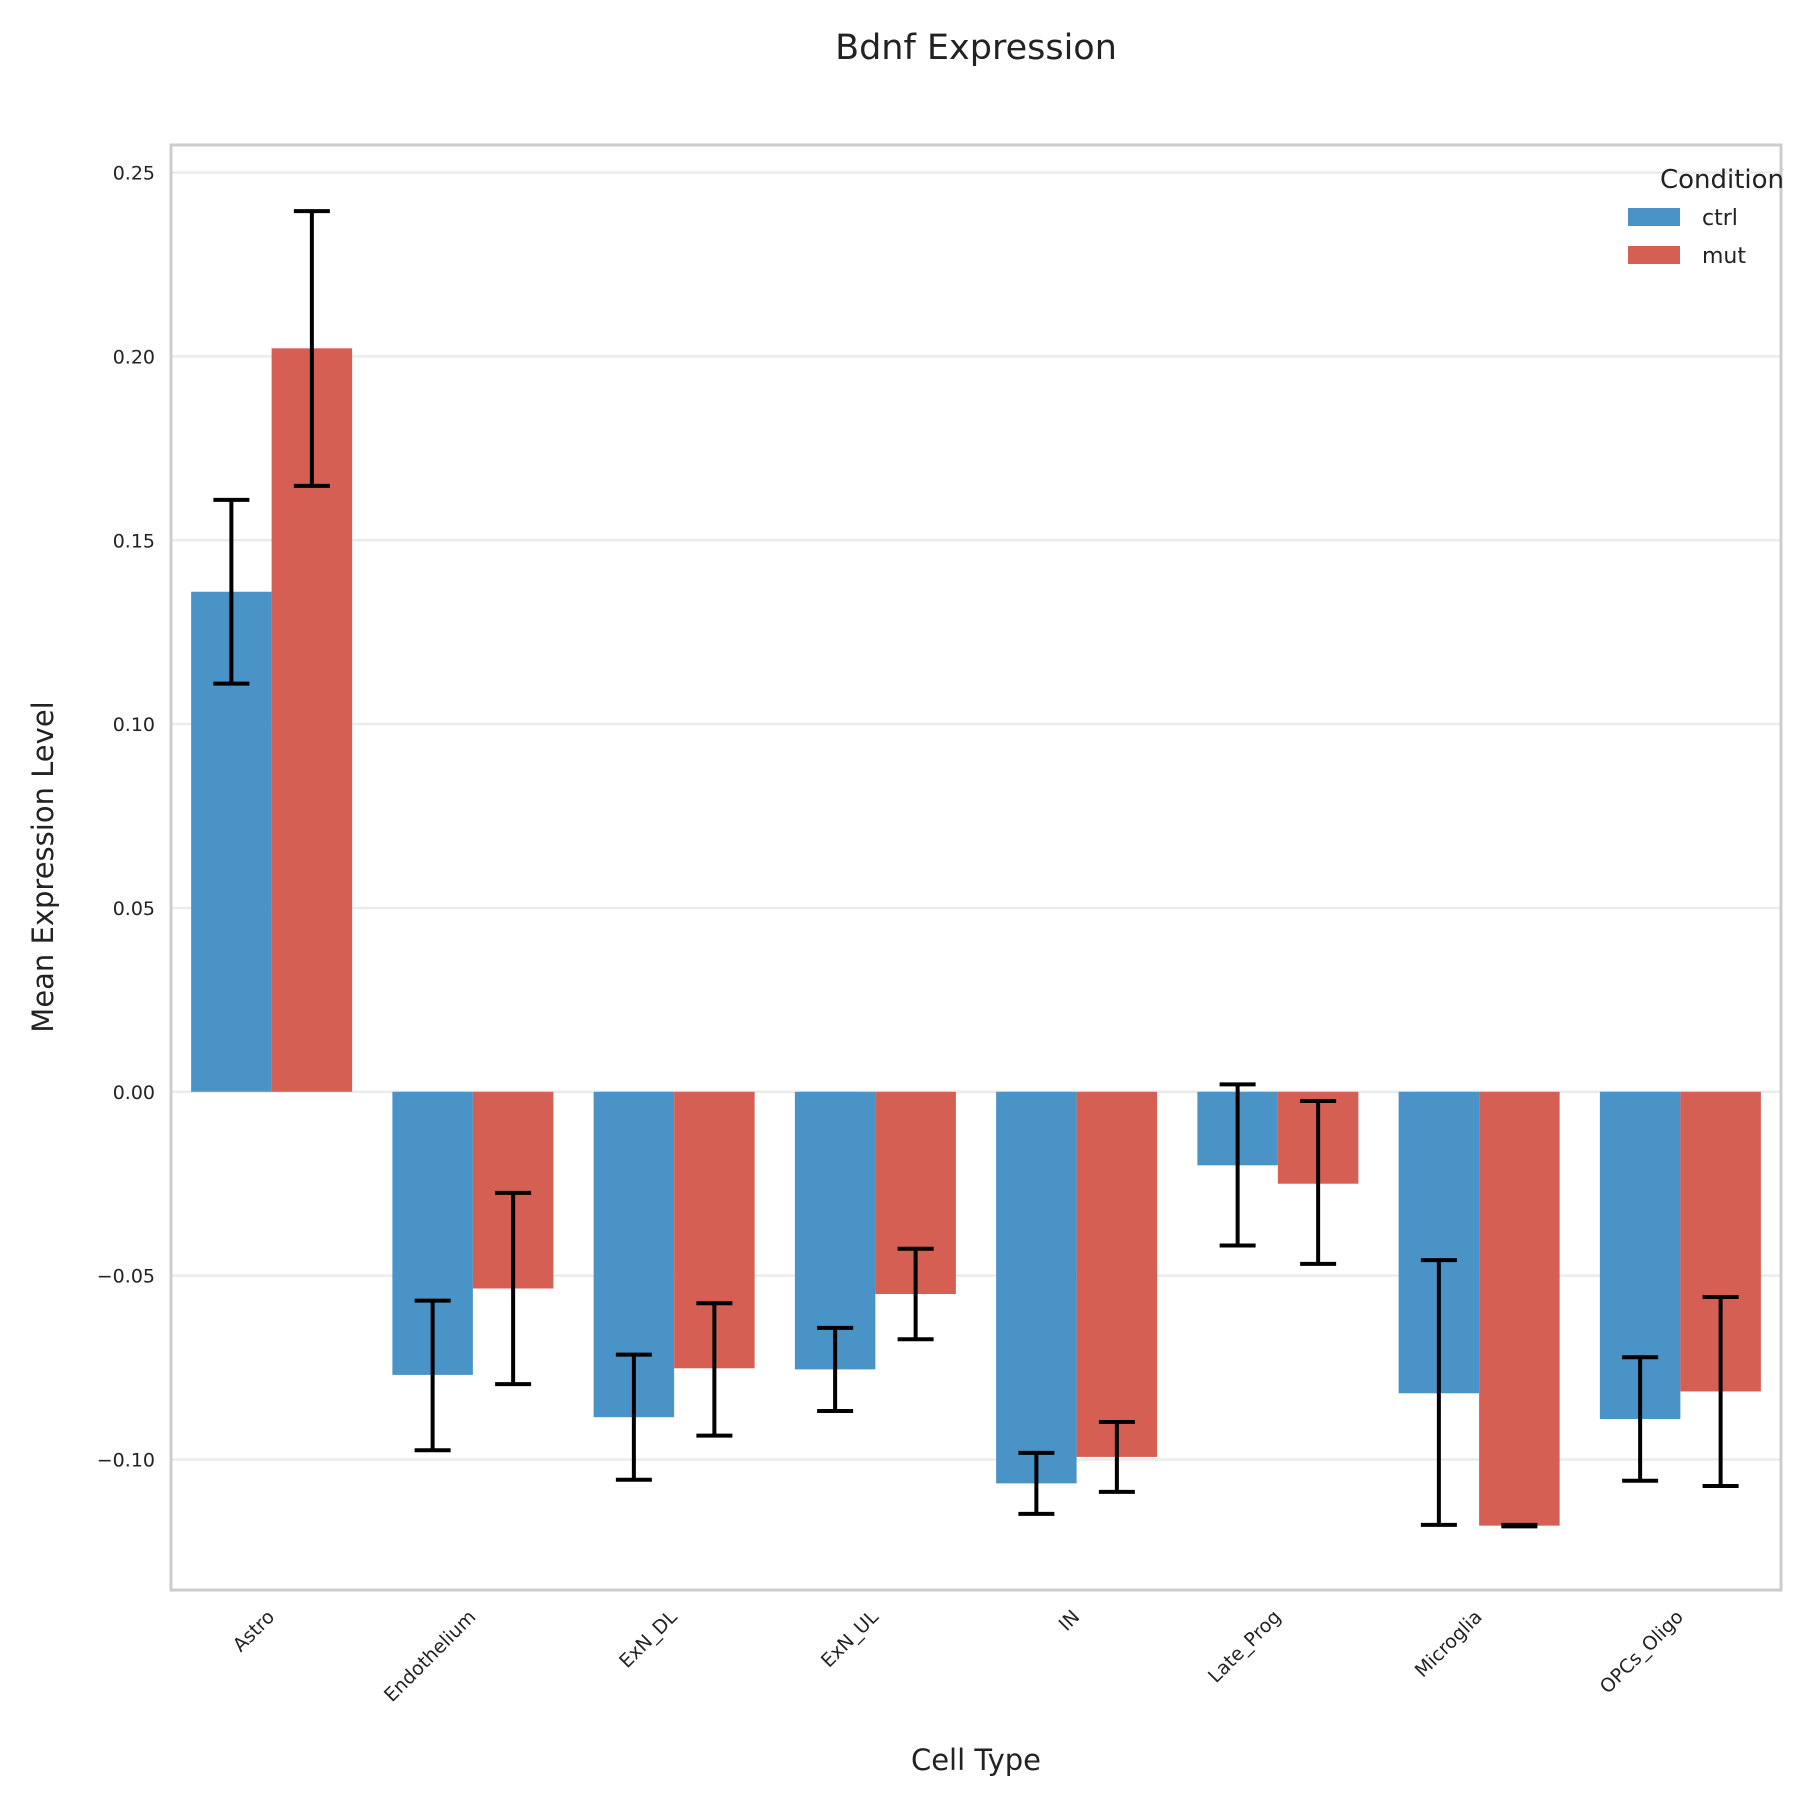 This screenshot has width=1809, height=1803. I want to click on error-bar-ctrl-ExN_UL, so click(835, 1369).